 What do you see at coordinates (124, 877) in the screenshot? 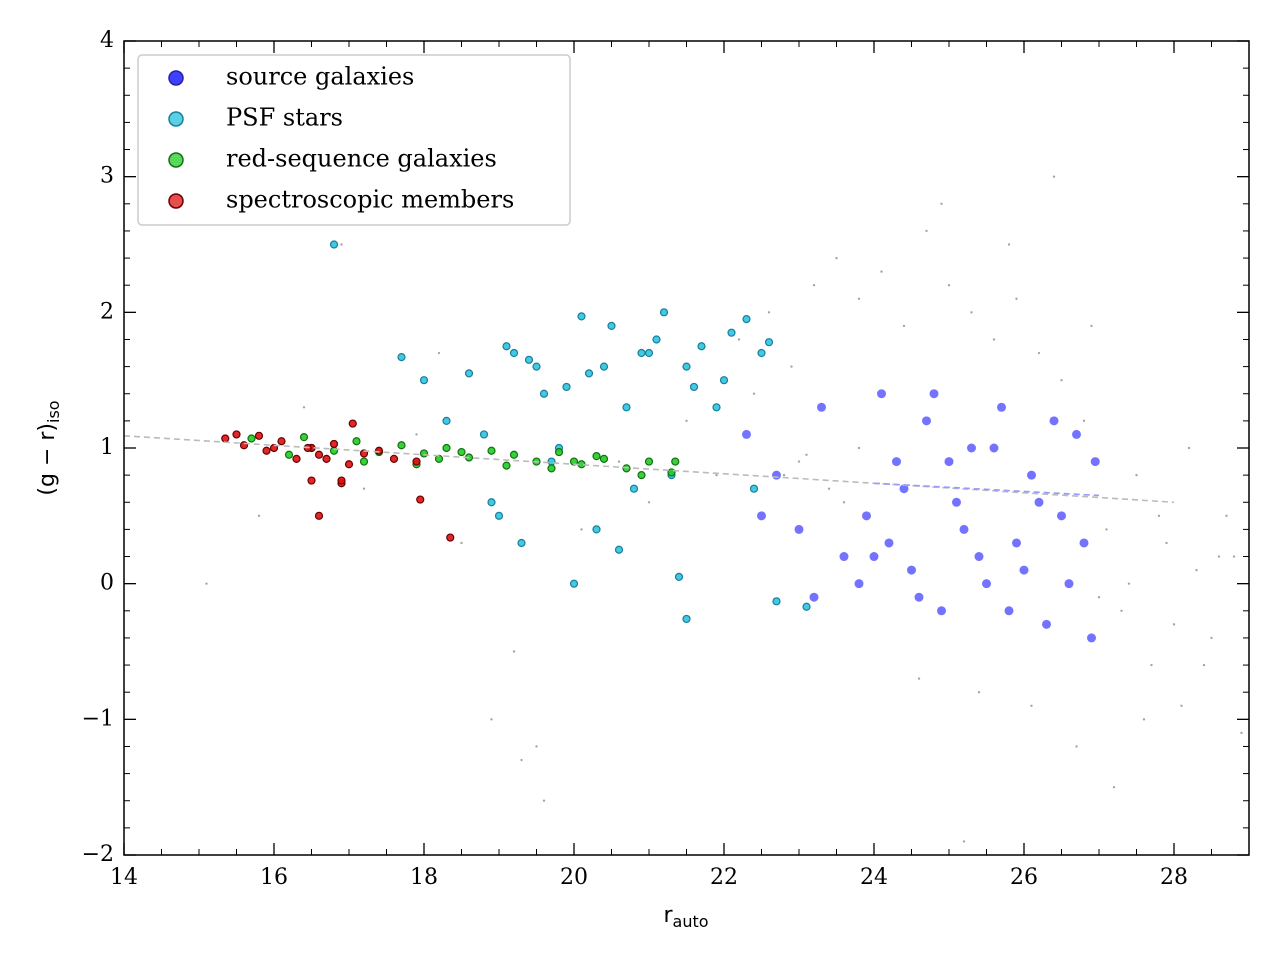
I see `x-tick-label: 14` at bounding box center [124, 877].